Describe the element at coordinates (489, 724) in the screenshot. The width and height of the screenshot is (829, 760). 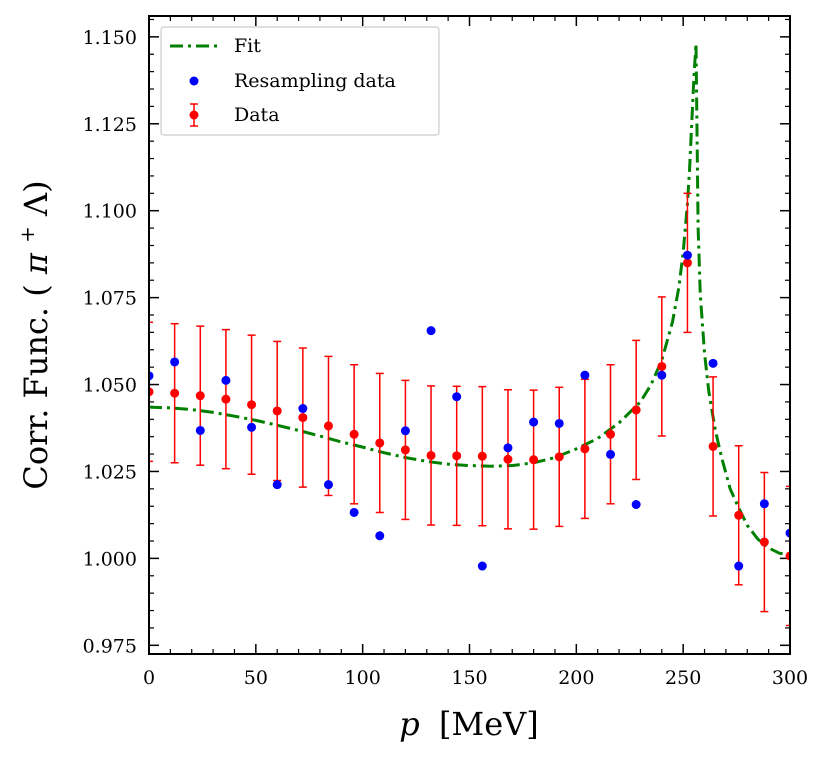
I see `x-axis-unit: [MeV]` at that location.